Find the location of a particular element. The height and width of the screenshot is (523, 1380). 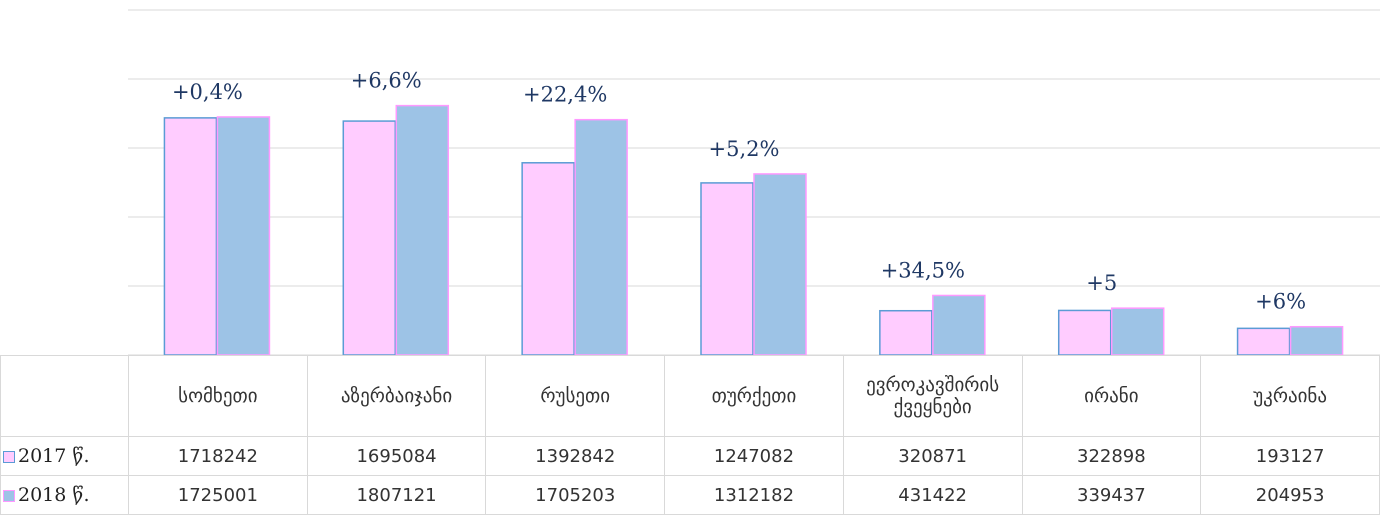

value-cell: 322898 is located at coordinates (1111, 456).